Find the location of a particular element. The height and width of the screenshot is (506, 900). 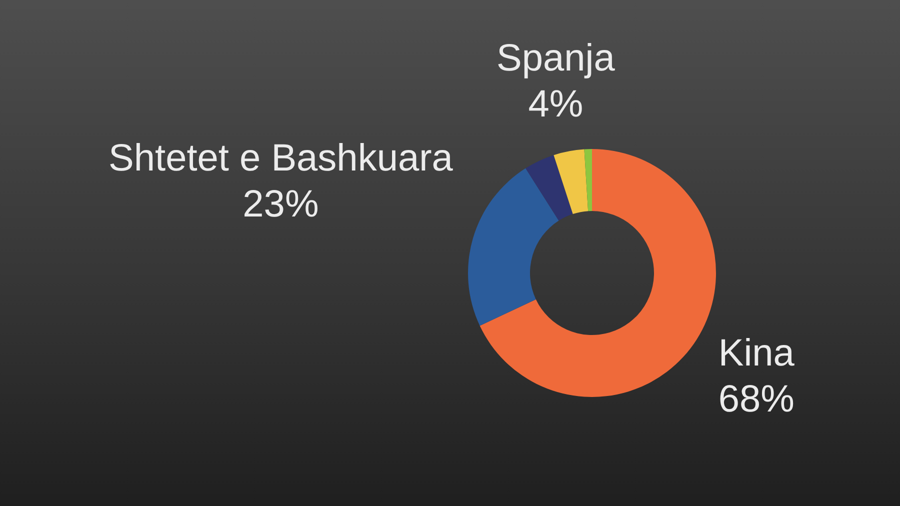

slice-label: Spanja is located at coordinates (556, 59).